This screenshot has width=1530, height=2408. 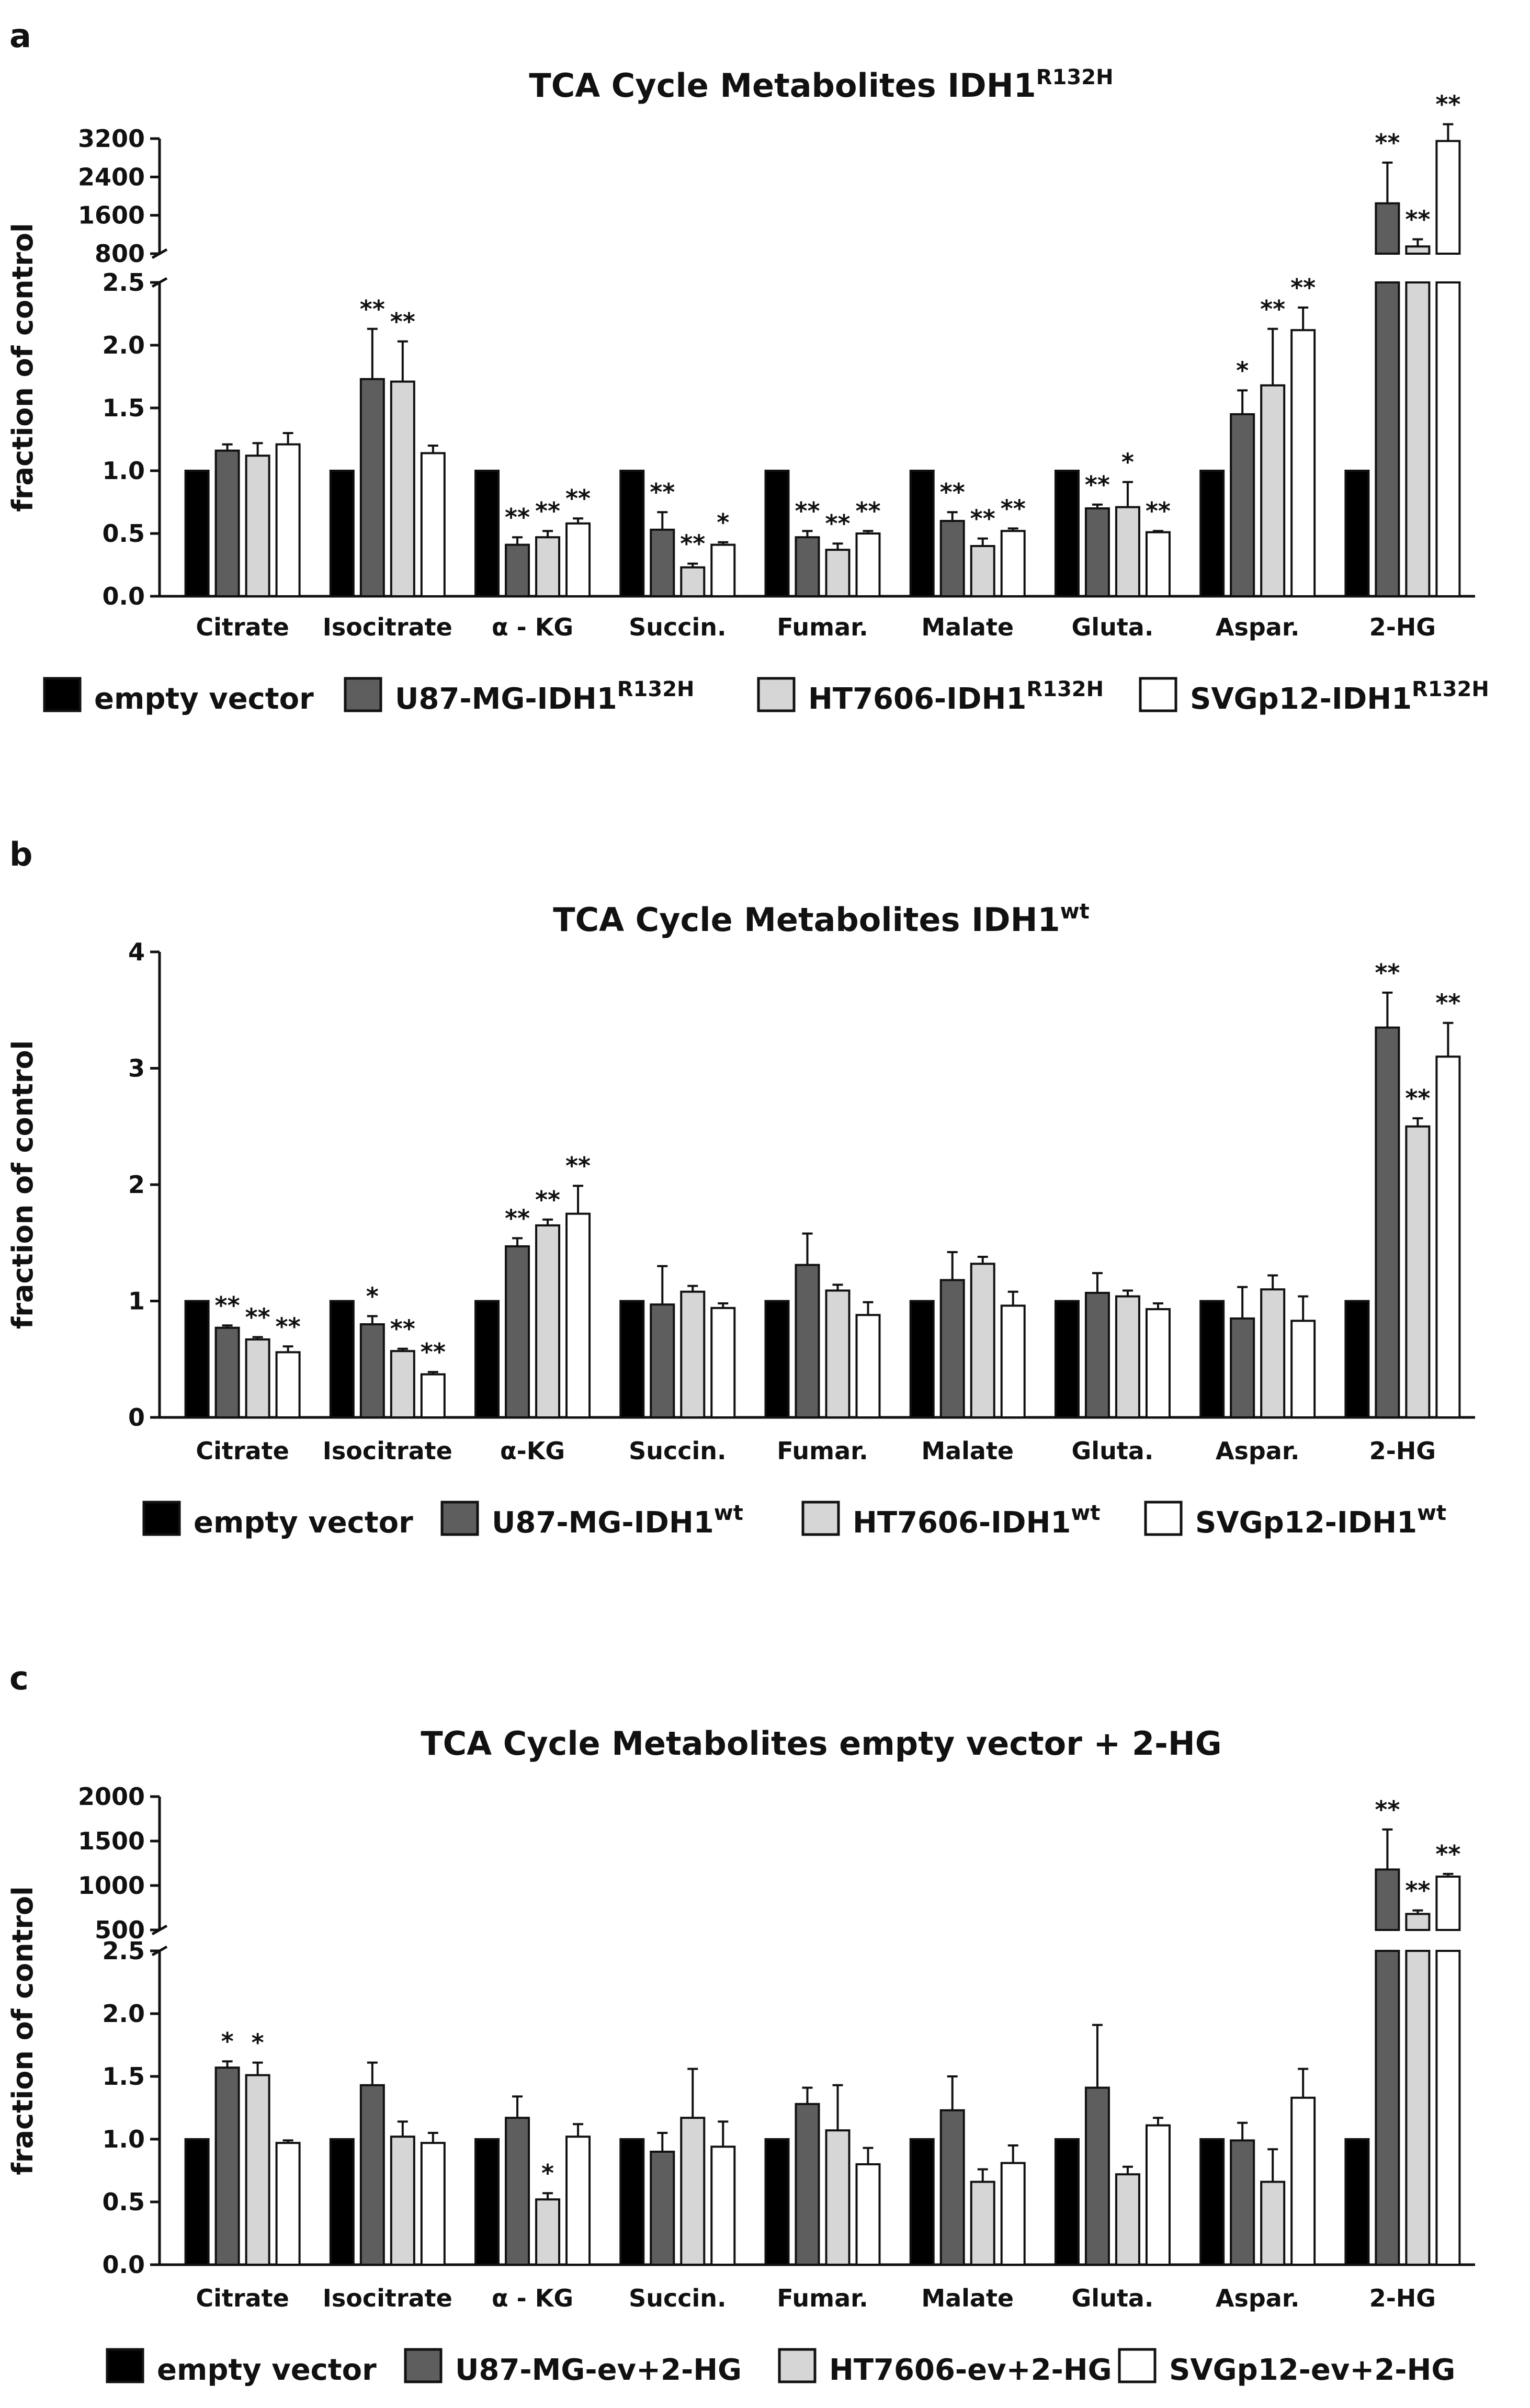 I want to click on legend-label-3: SVGp12-ev+2-HG, so click(x=1312, y=2370).